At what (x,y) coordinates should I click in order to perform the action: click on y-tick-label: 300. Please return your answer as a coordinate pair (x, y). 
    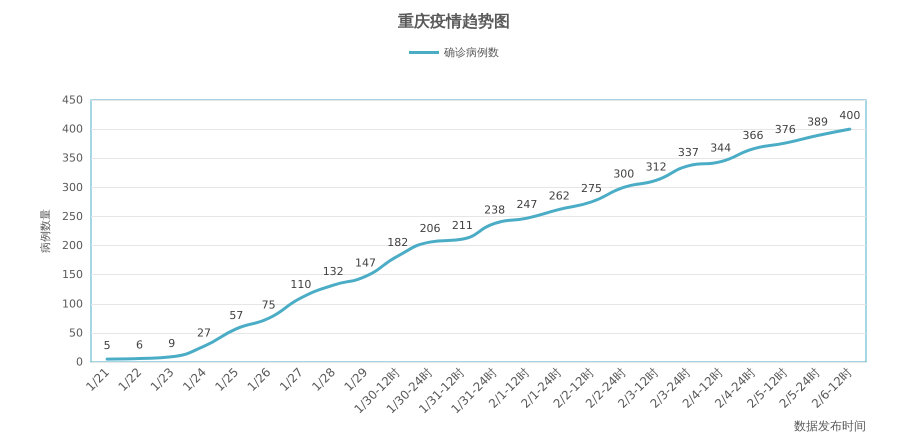
    Looking at the image, I should click on (72, 187).